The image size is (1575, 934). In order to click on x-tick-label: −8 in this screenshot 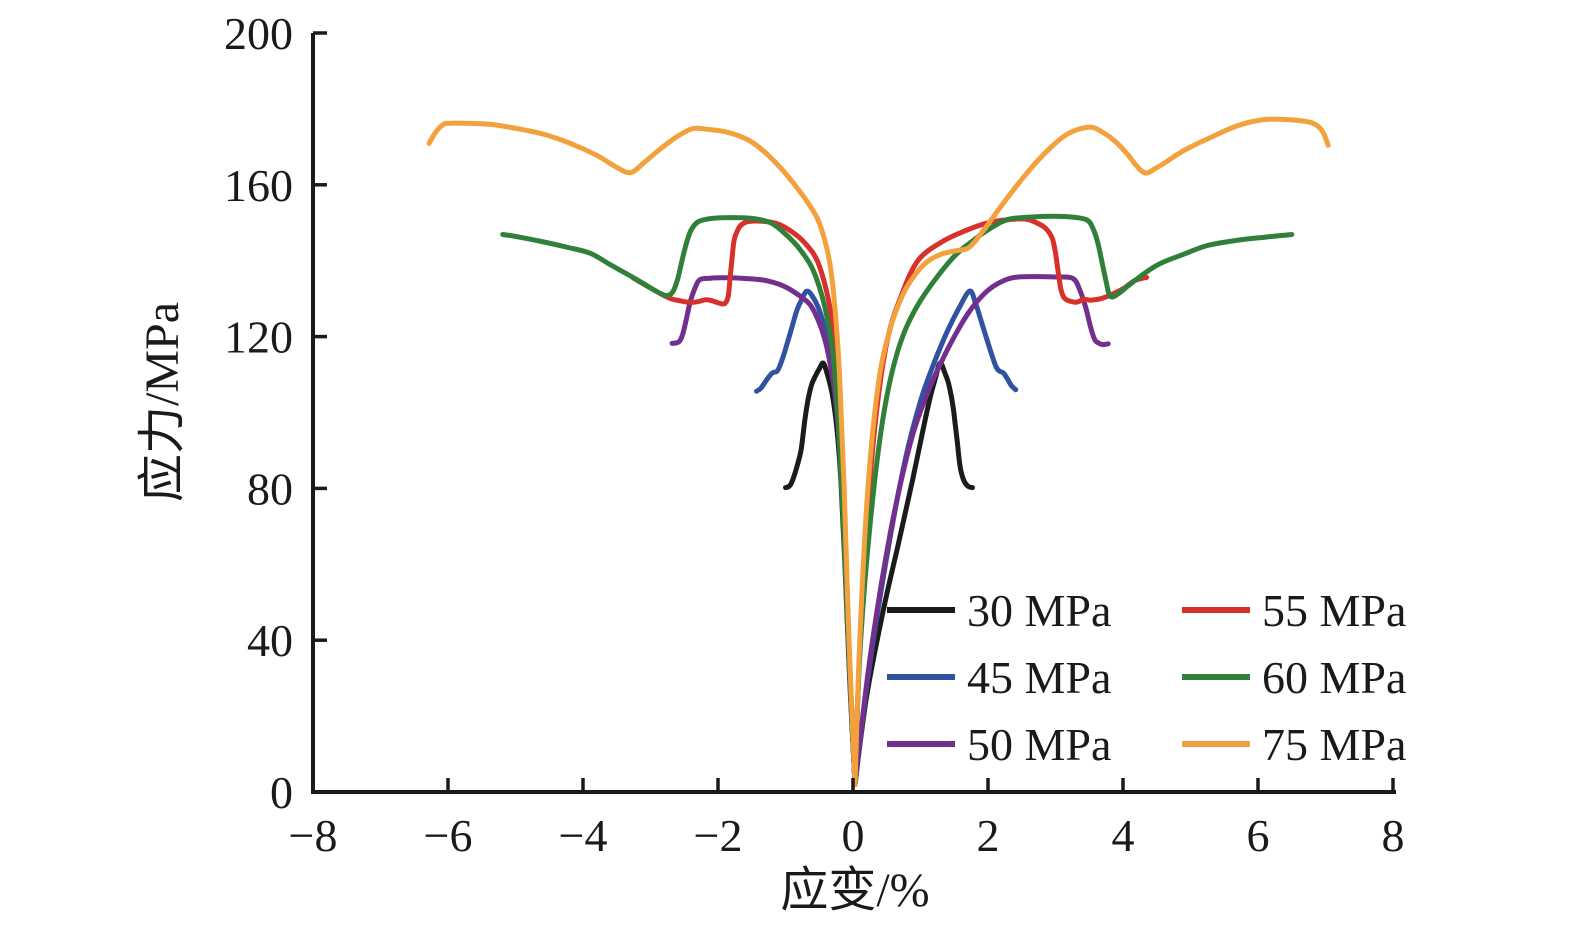, I will do `click(313, 835)`.